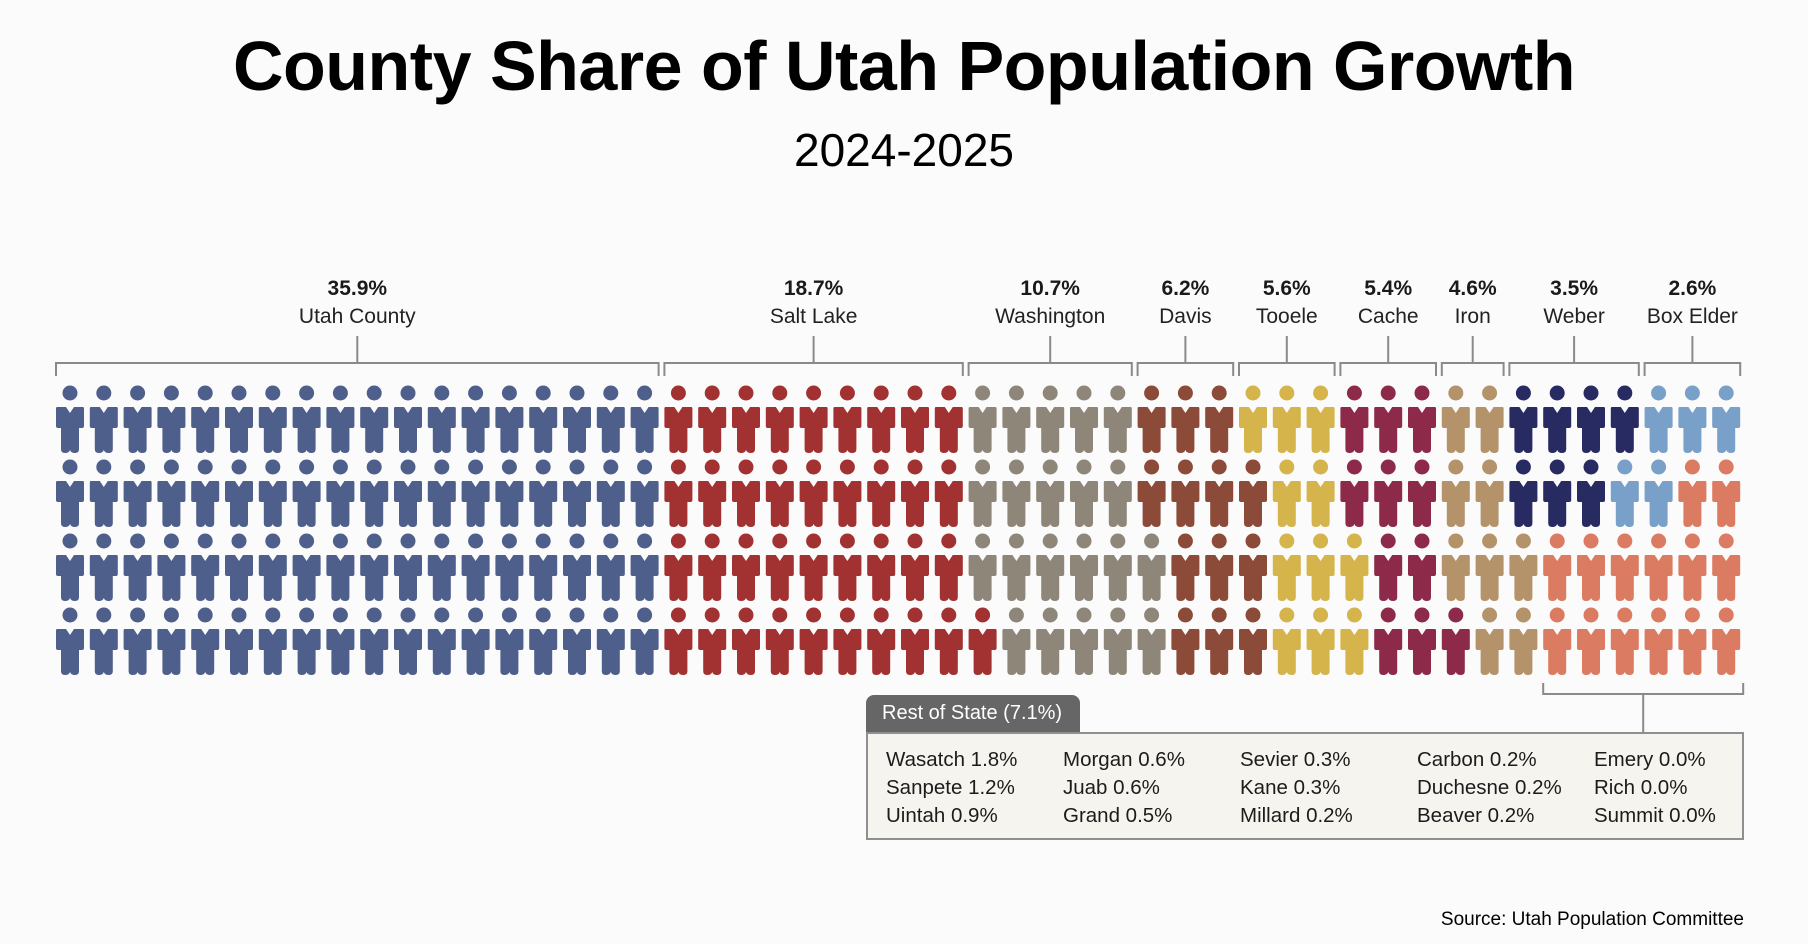 This screenshot has width=1808, height=944. I want to click on label-name-utah-county: Utah County, so click(357, 316).